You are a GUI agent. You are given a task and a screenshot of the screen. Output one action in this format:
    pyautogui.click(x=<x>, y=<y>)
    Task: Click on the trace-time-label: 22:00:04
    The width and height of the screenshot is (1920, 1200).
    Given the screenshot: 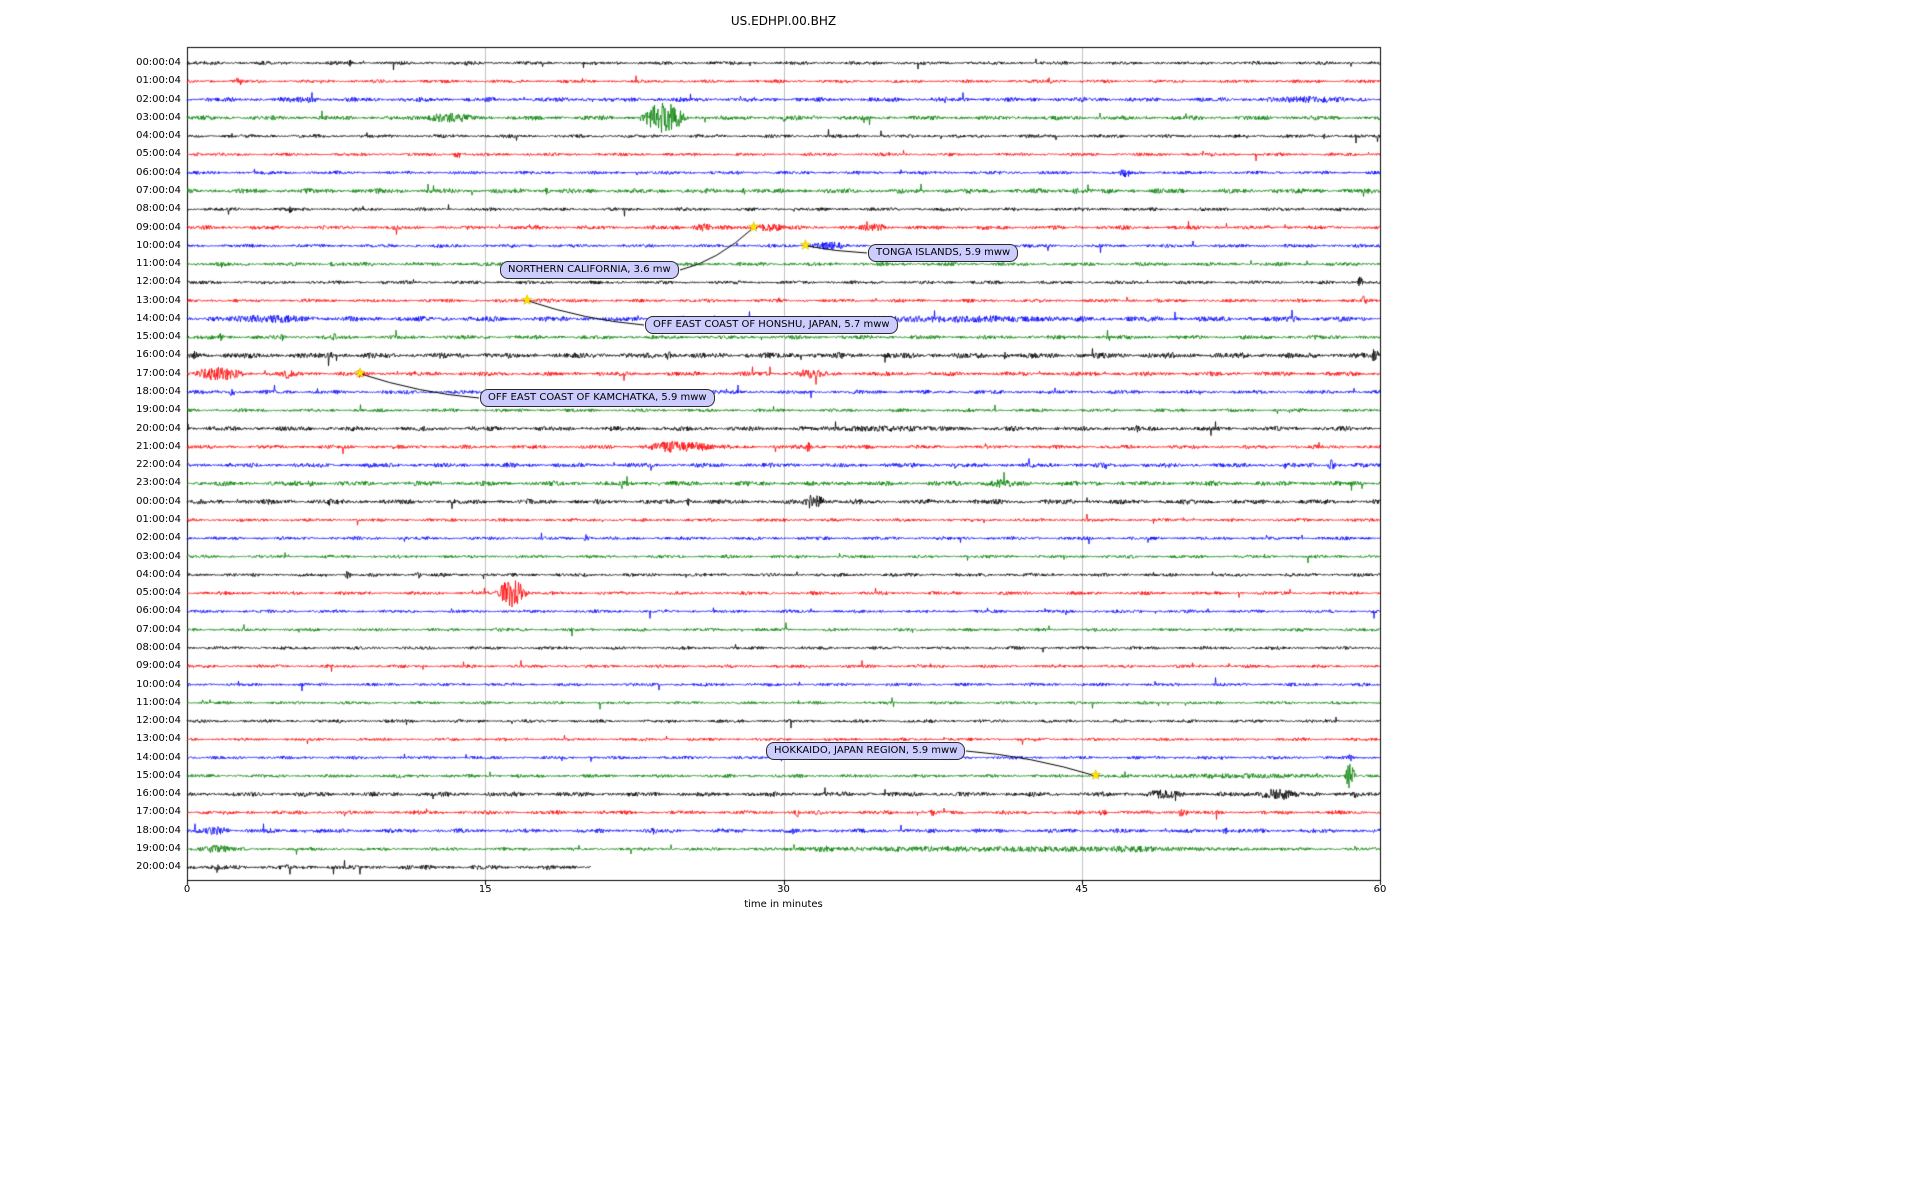 What is the action you would take?
    pyautogui.click(x=158, y=465)
    